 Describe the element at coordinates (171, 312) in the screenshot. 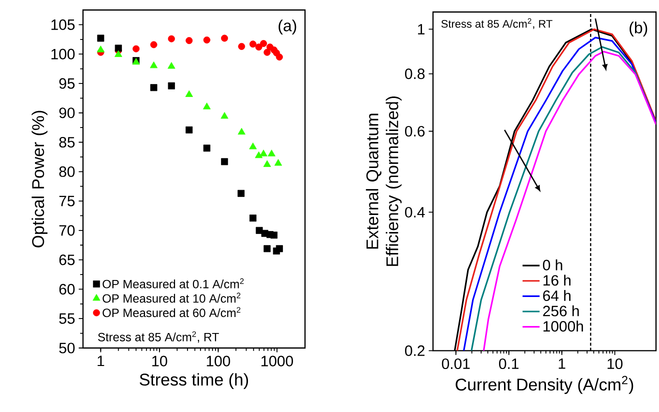

I see `legend-label: OP Measured at 60 A/cm$^{2}$` at that location.